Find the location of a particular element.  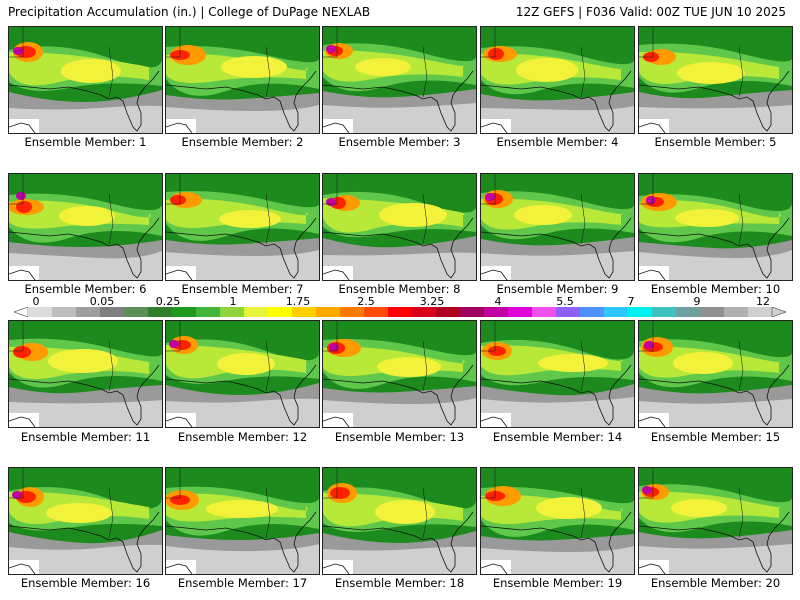

ensemble-member-label-7: Ensemble Member: 7 is located at coordinates (242, 289).